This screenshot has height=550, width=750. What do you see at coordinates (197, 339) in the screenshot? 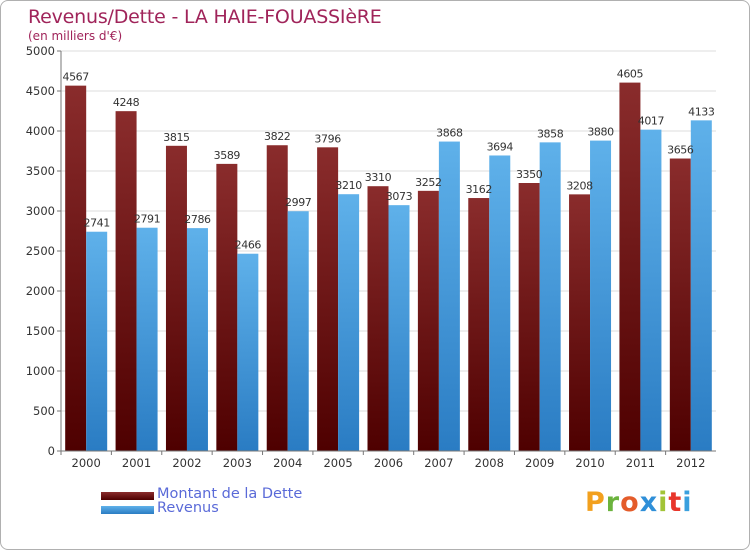
I see `bar-revenus-2002` at bounding box center [197, 339].